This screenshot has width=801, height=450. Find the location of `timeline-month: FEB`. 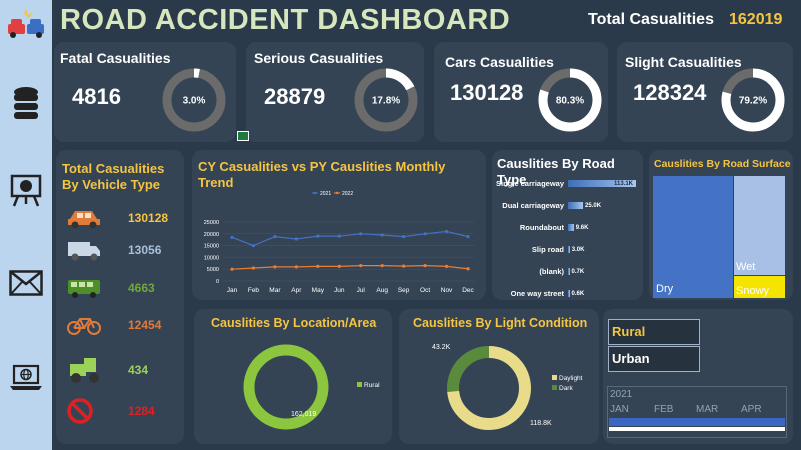

timeline-month: FEB is located at coordinates (664, 409).